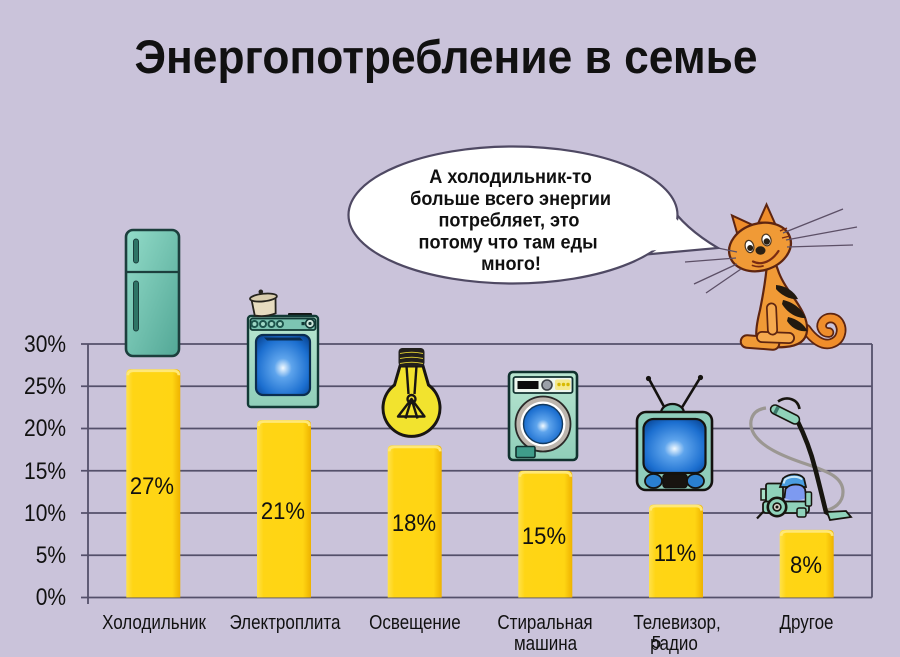 The height and width of the screenshot is (657, 900). What do you see at coordinates (510, 198) in the screenshot?
I see `svg-text: больше всего энергии` at bounding box center [510, 198].